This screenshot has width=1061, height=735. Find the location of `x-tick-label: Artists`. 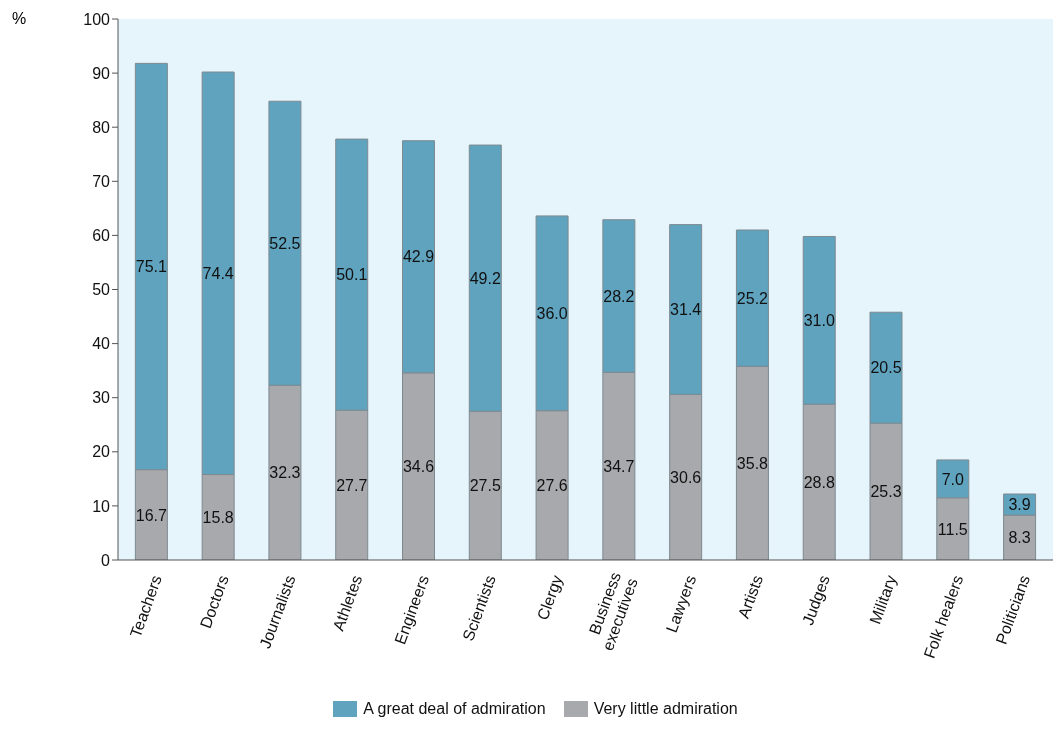

x-tick-label: Artists is located at coordinates (750, 596).